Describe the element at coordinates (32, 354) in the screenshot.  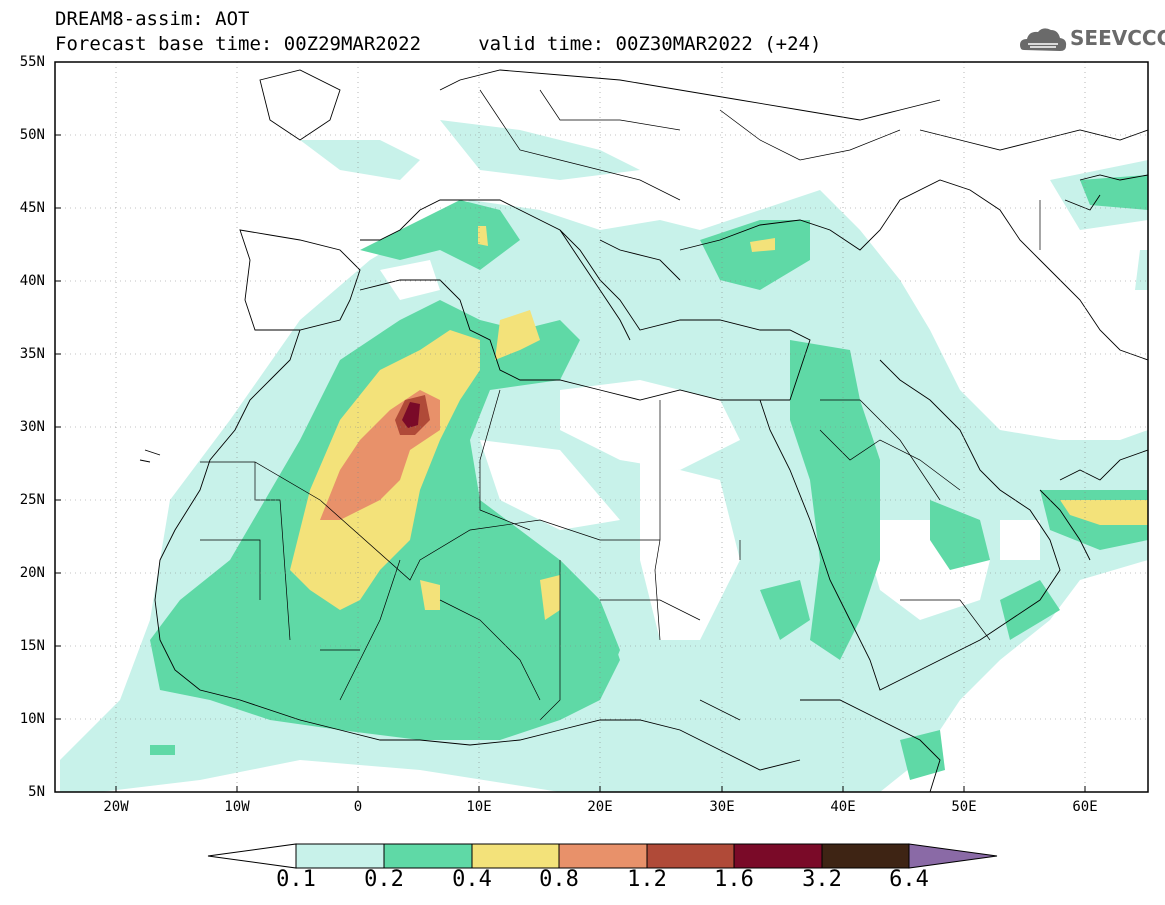
I see `lat-label: 35N` at that location.